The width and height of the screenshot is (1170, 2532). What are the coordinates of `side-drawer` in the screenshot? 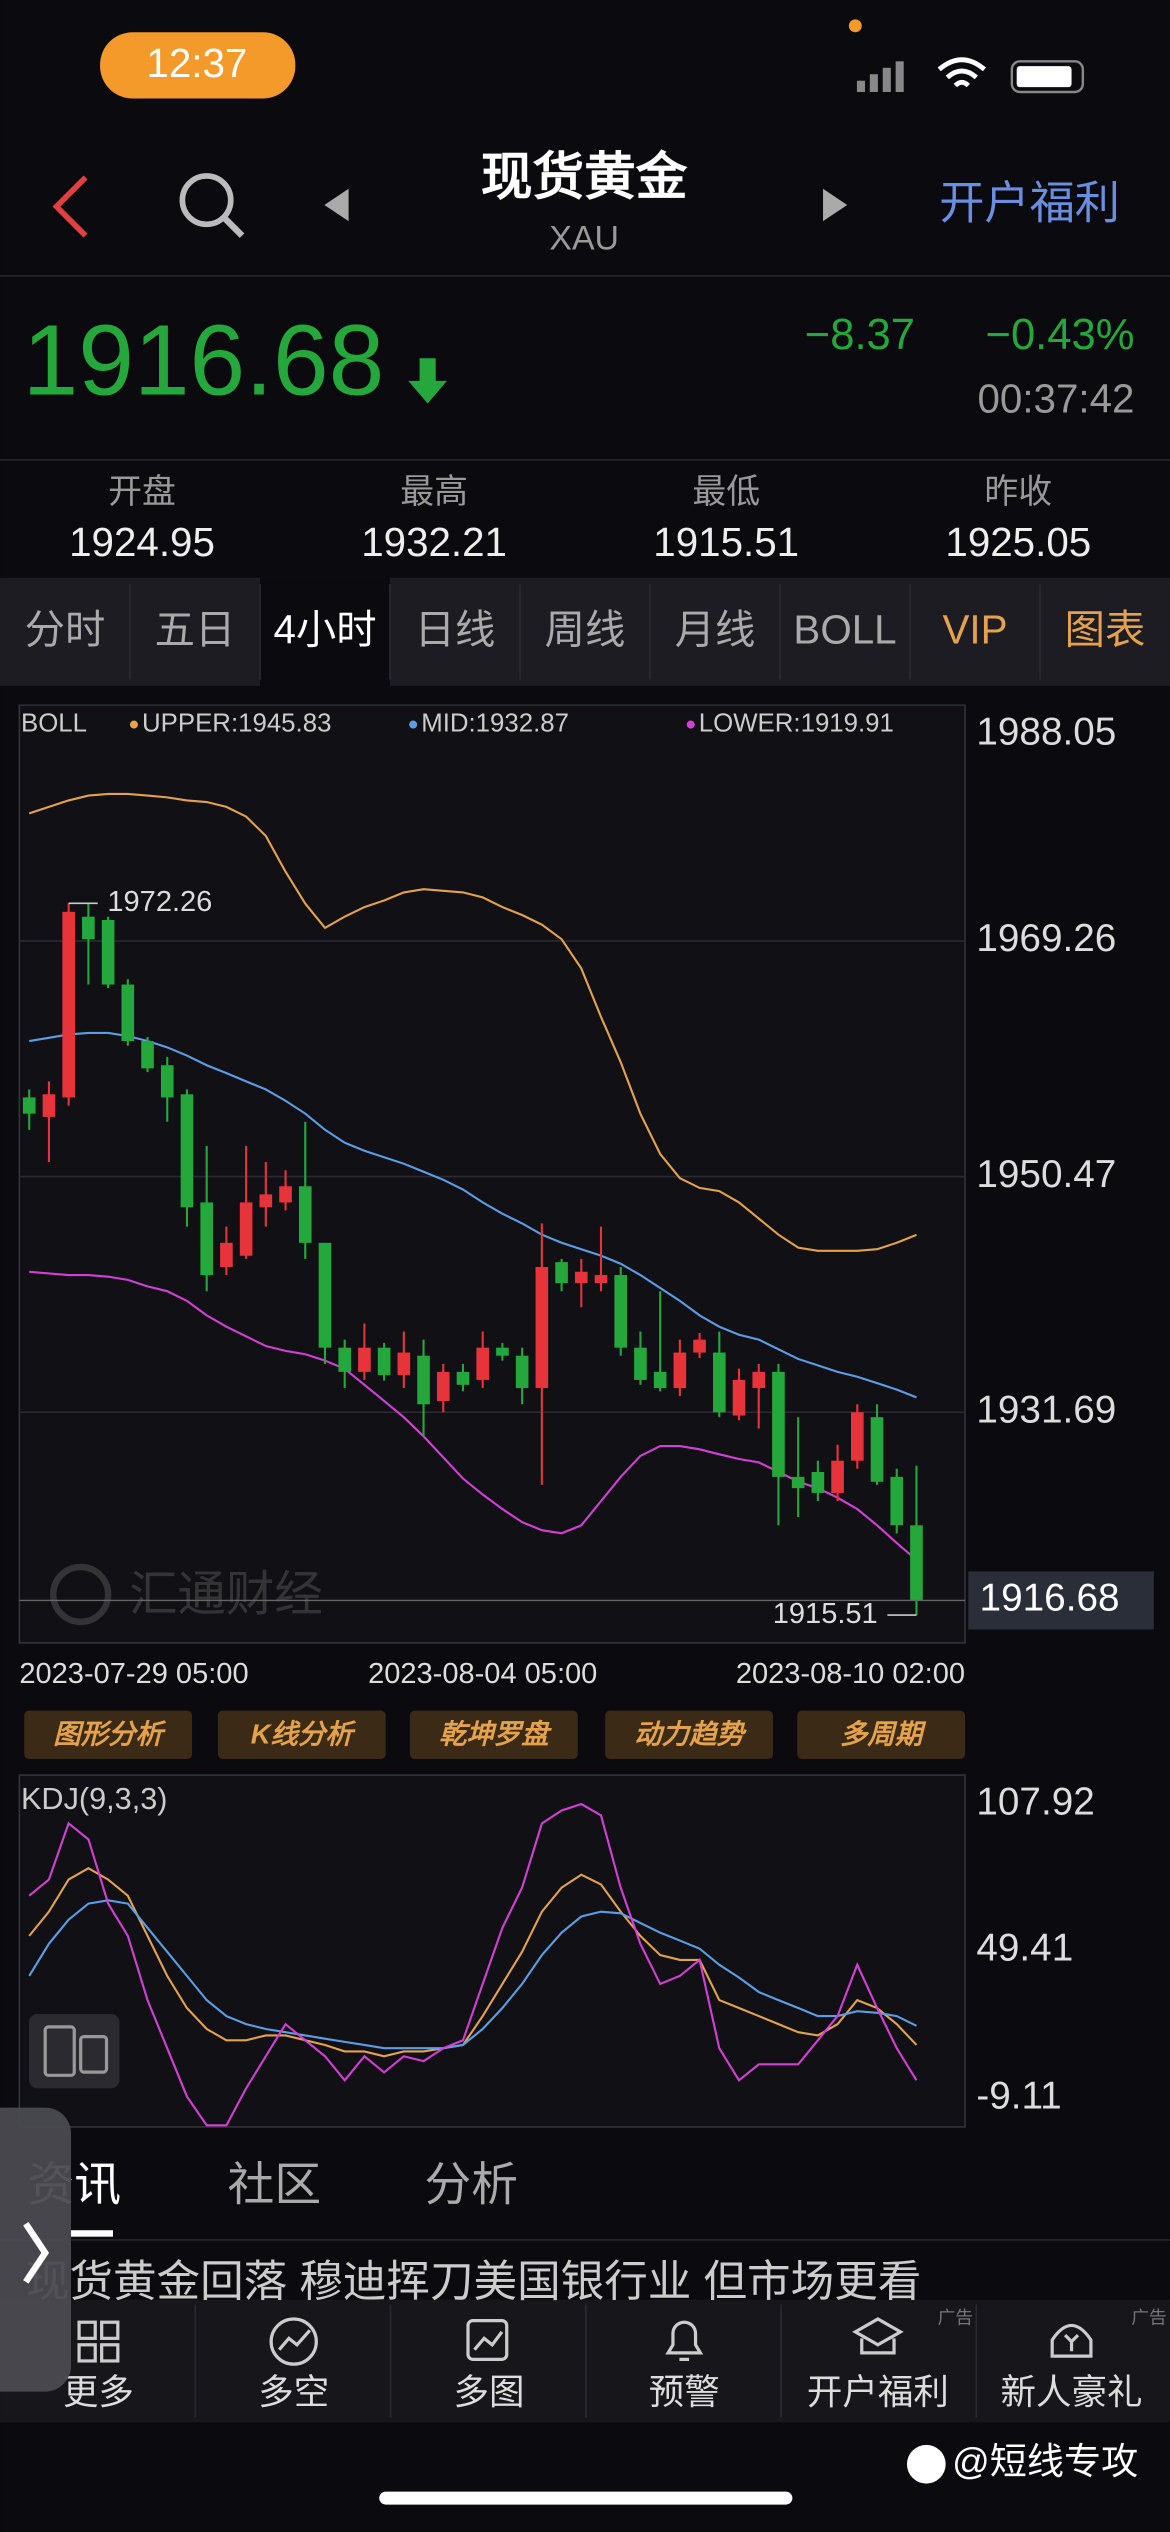 It's located at (36, 2249).